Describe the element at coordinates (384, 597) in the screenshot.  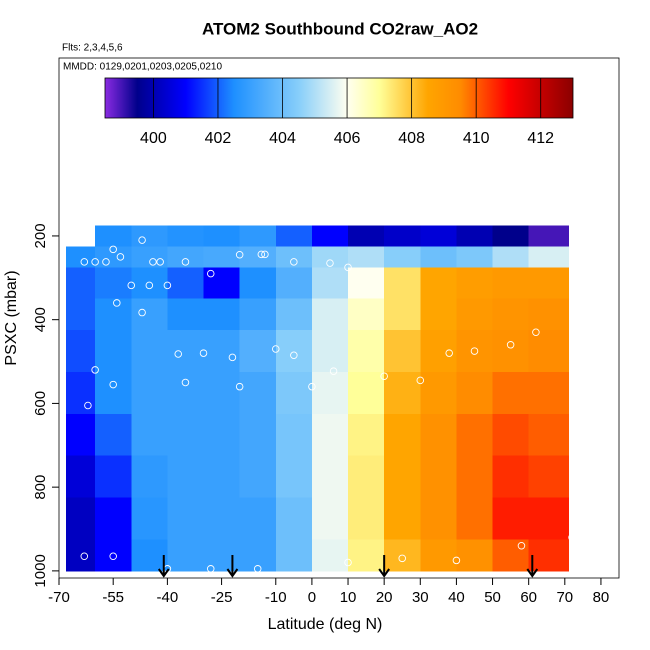
I see `x-tick-label: 20` at that location.